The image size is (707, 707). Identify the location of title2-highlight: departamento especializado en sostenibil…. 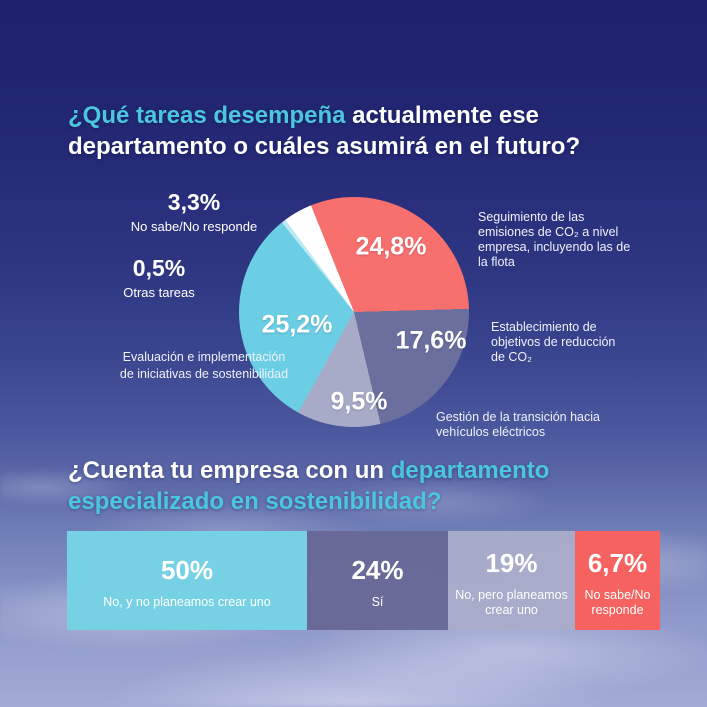
(309, 486).